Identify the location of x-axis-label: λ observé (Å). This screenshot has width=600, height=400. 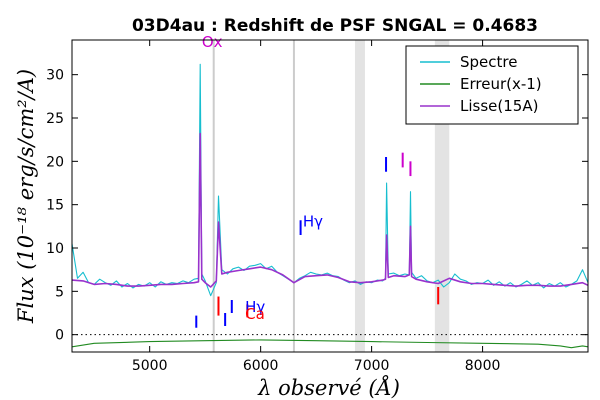
(328, 387).